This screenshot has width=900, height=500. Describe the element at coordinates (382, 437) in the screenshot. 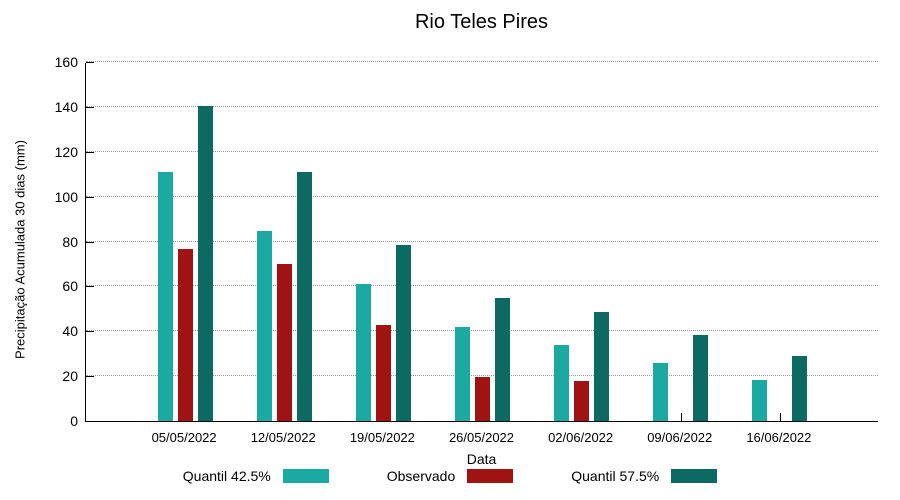

I see `x-tick-label: 19/05/2022` at that location.